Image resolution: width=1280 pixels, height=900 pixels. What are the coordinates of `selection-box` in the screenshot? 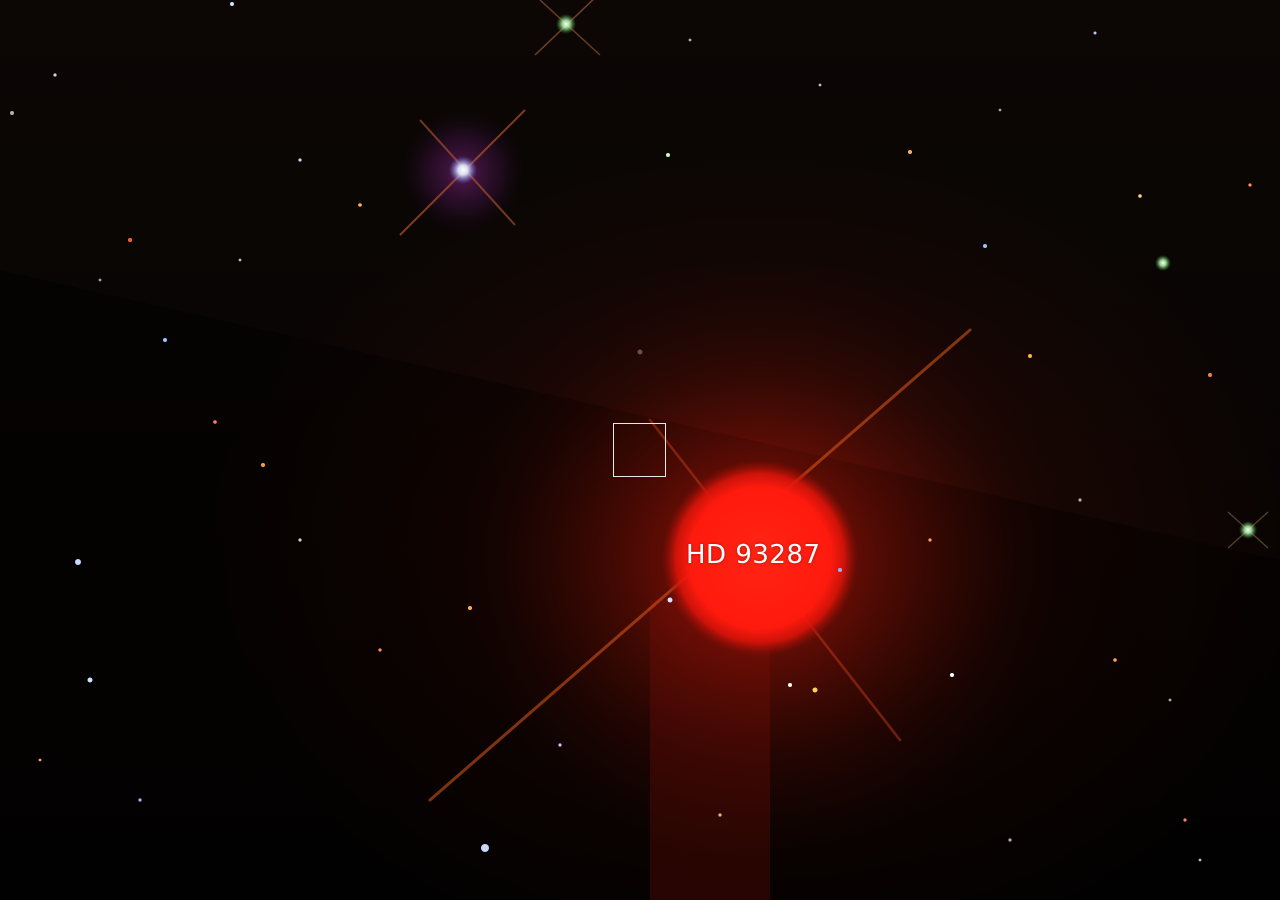 It's located at (639, 450).